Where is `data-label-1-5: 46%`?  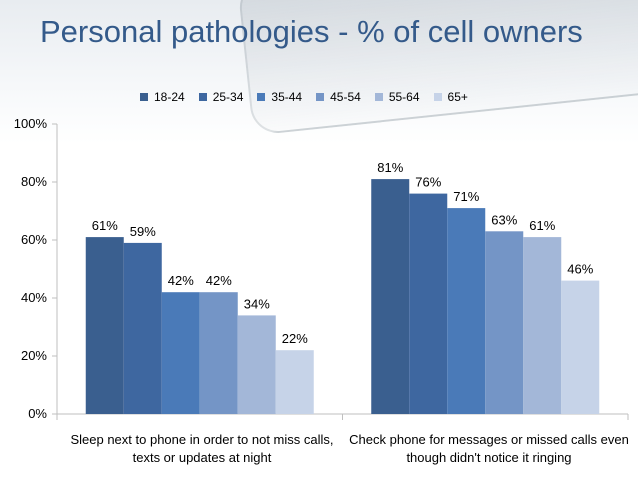 data-label-1-5: 46% is located at coordinates (580, 269).